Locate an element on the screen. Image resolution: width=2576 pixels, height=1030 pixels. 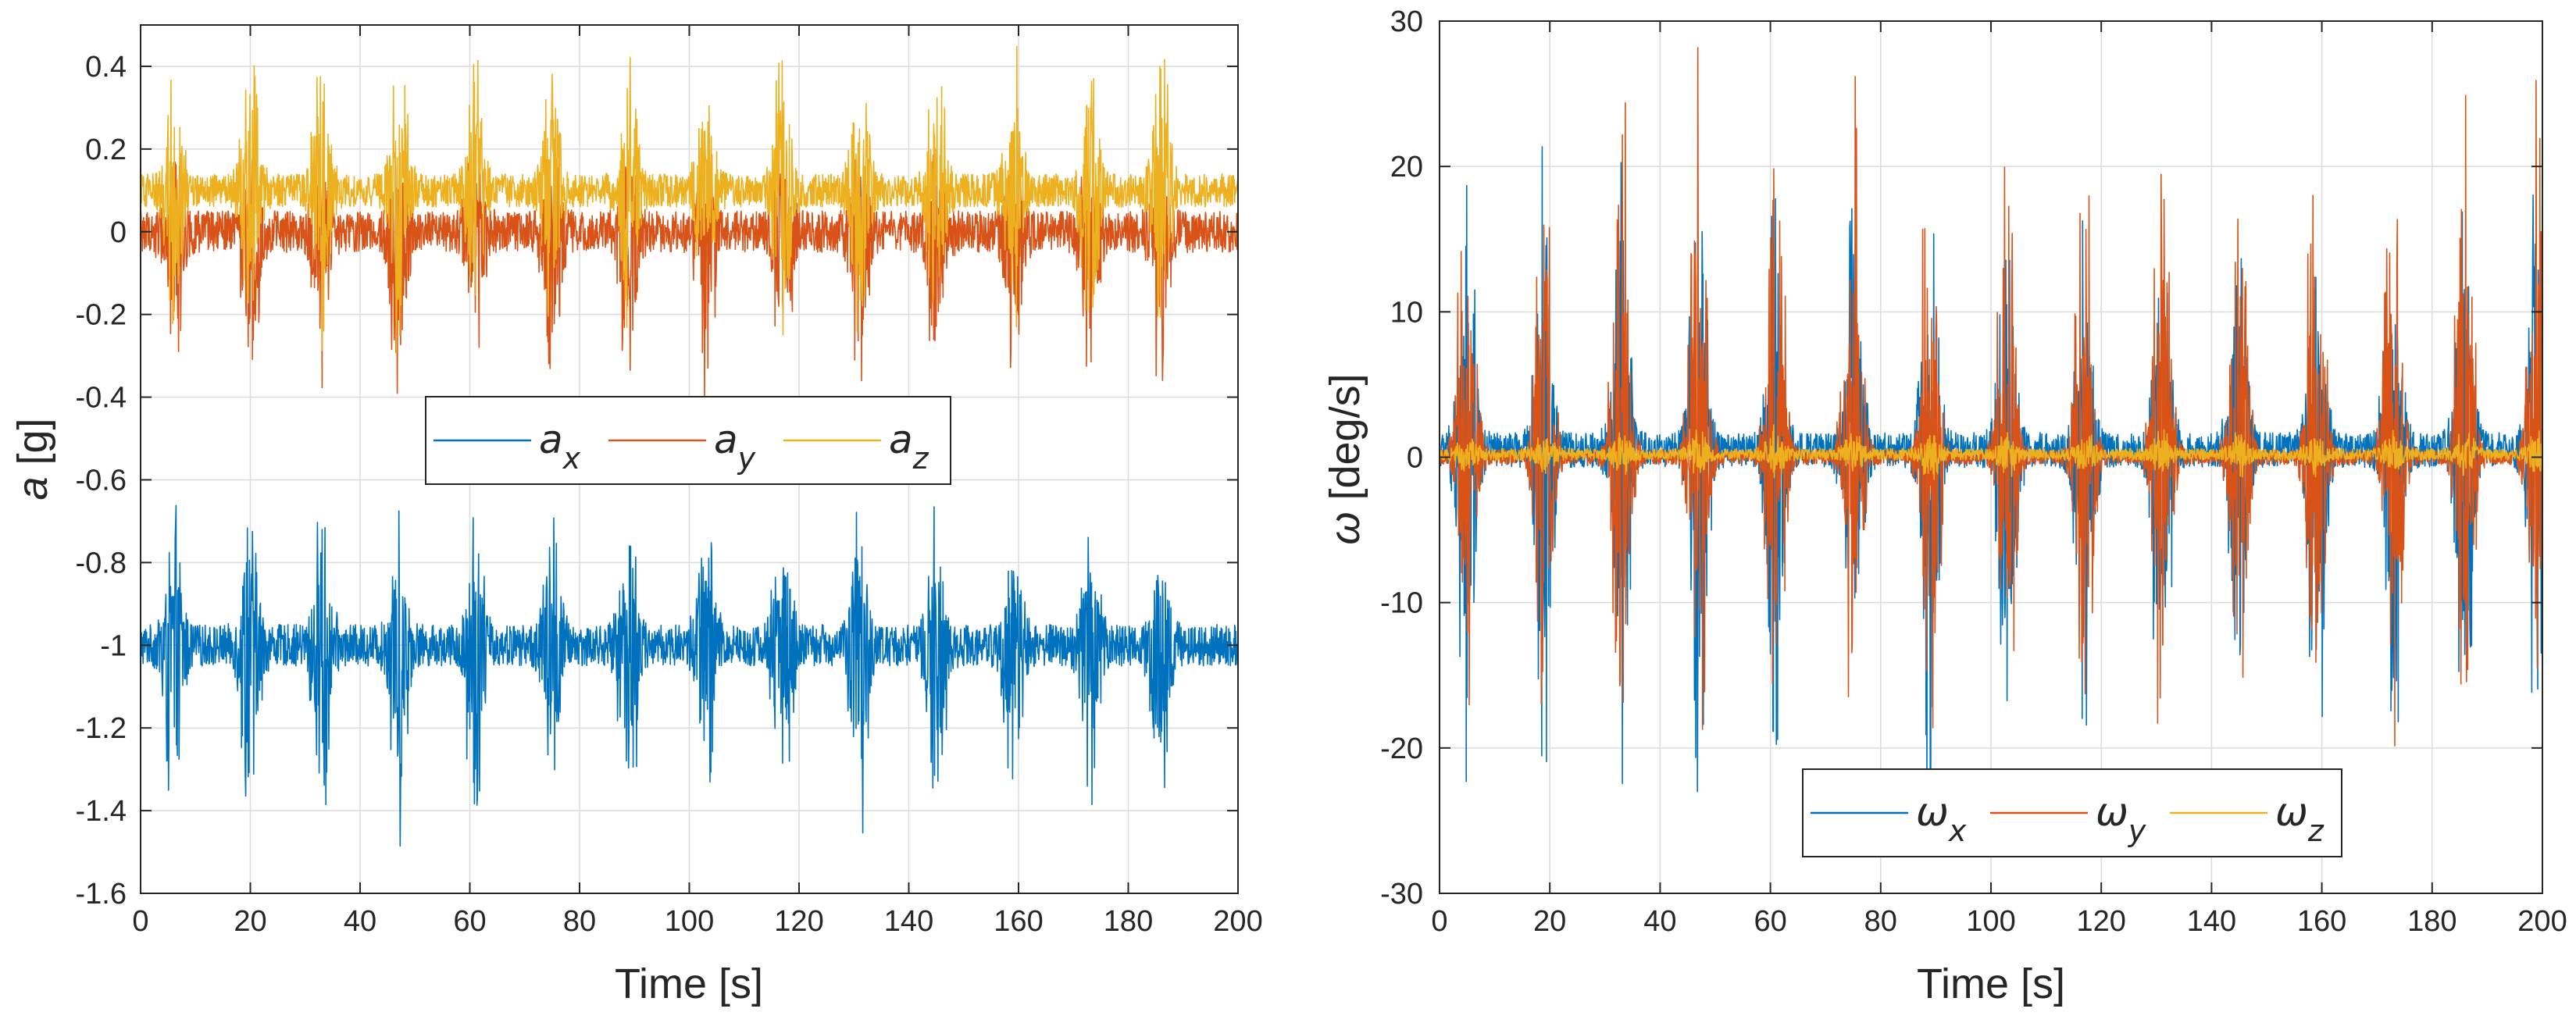
y-tick-label: 0.2 is located at coordinates (106, 150).